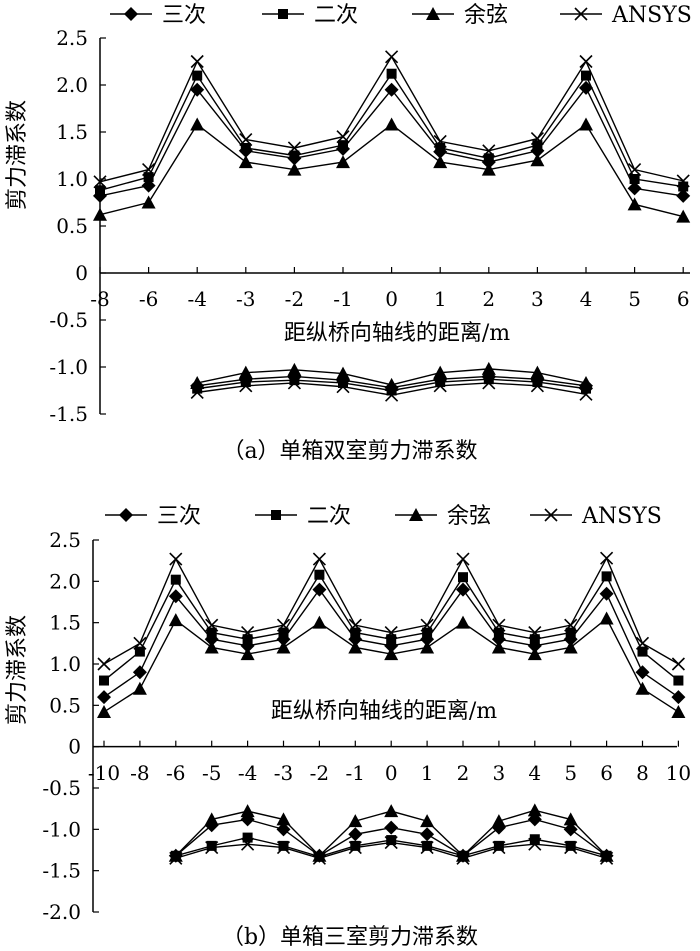  What do you see at coordinates (303, 516) in the screenshot?
I see `legend-item-2: 二次` at bounding box center [303, 516].